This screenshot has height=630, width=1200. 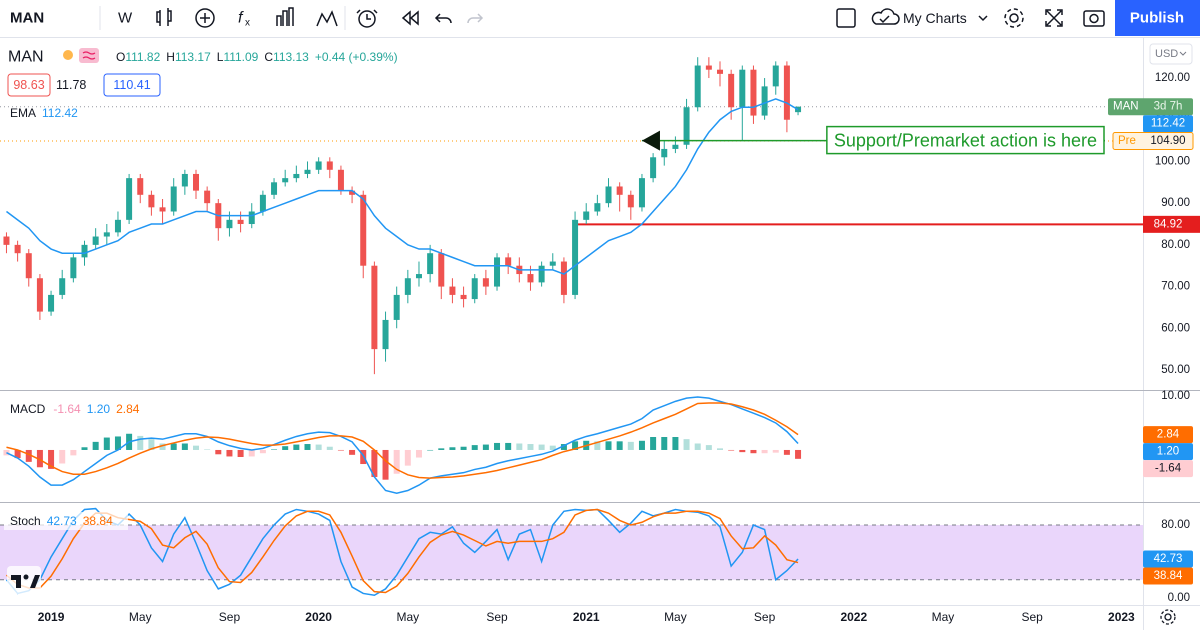 I want to click on publish-label: Publish, so click(x=1157, y=18).